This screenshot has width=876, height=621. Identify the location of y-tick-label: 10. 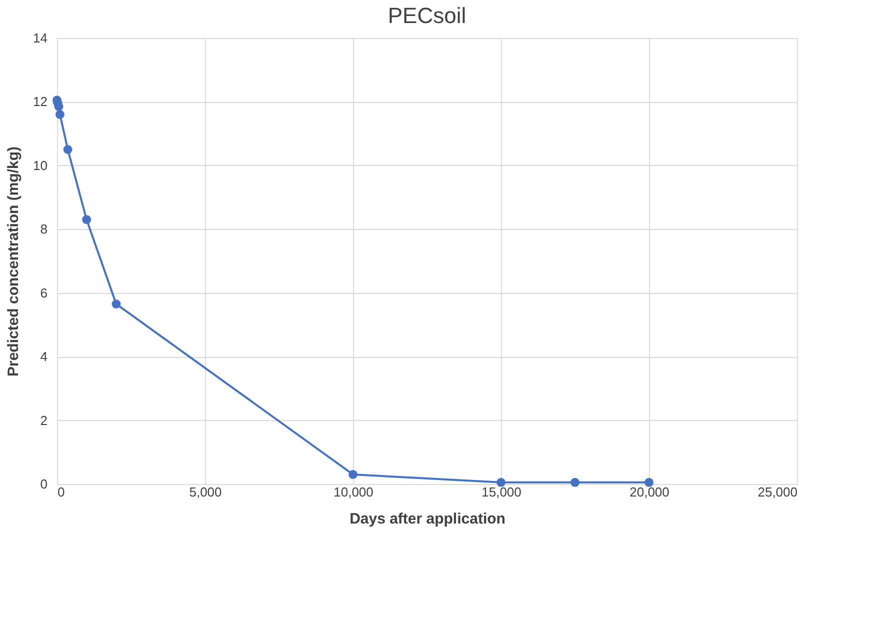
(40, 165).